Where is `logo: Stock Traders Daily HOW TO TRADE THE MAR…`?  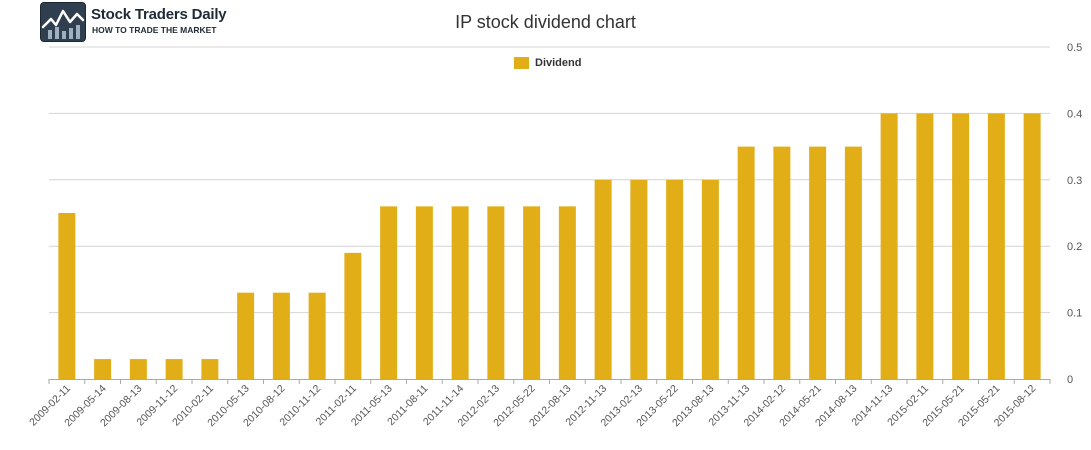 logo: Stock Traders Daily HOW TO TRADE THE MAR… is located at coordinates (140, 22).